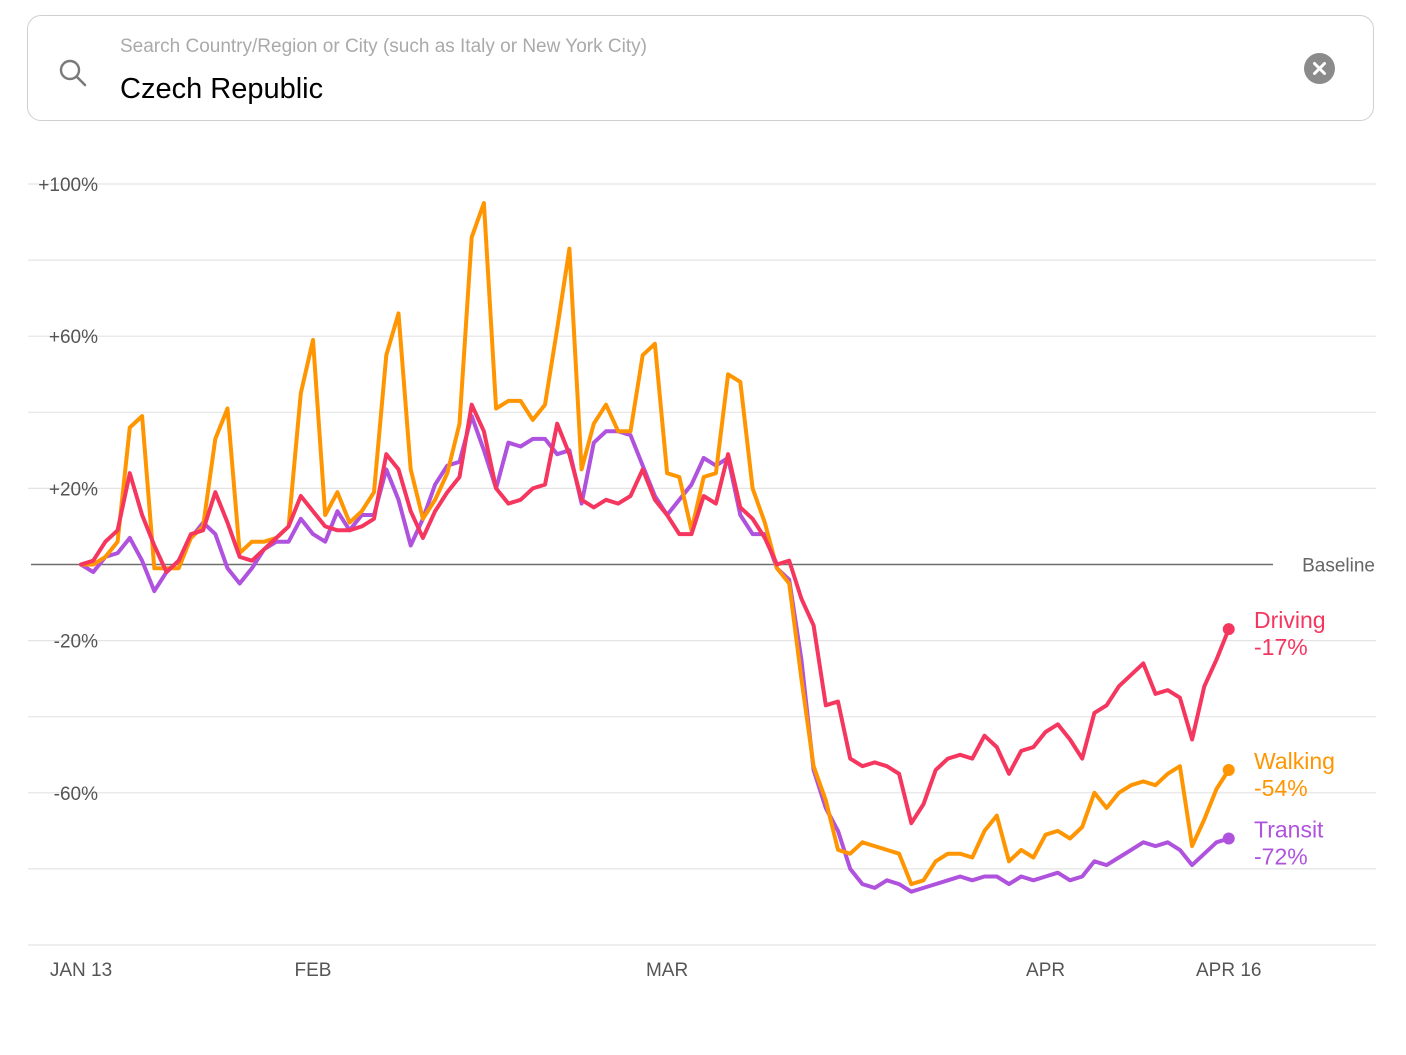 This screenshot has width=1406, height=1055. What do you see at coordinates (68, 185) in the screenshot?
I see `y-tick-label: +100%` at bounding box center [68, 185].